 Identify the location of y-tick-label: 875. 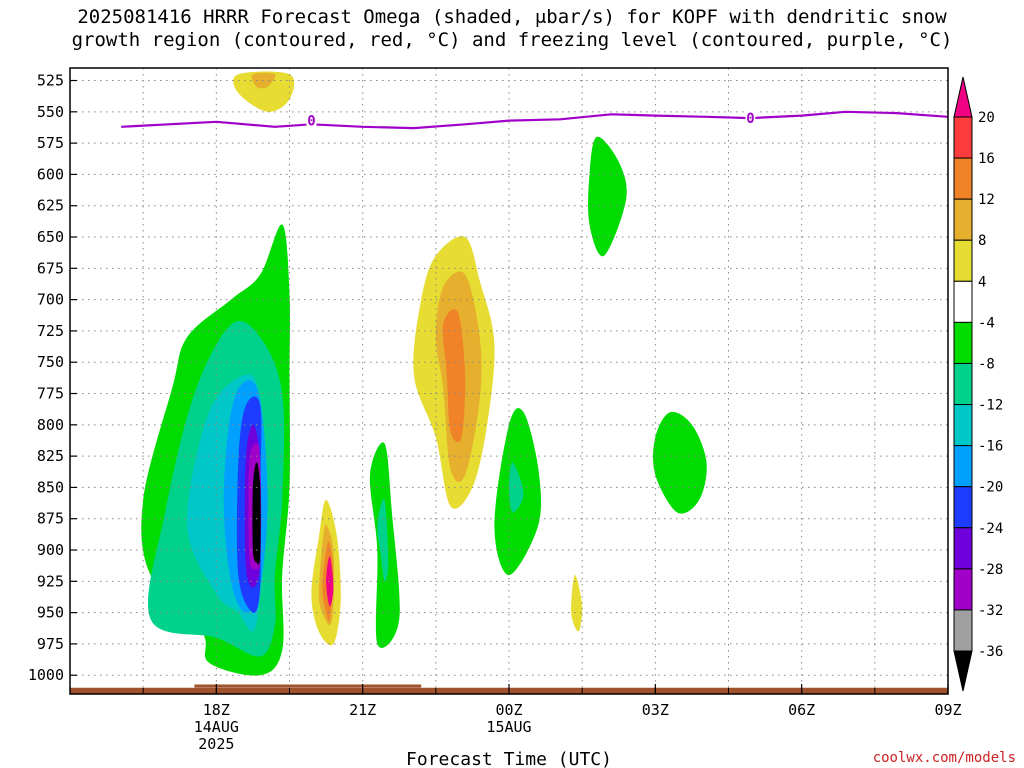
(50, 519).